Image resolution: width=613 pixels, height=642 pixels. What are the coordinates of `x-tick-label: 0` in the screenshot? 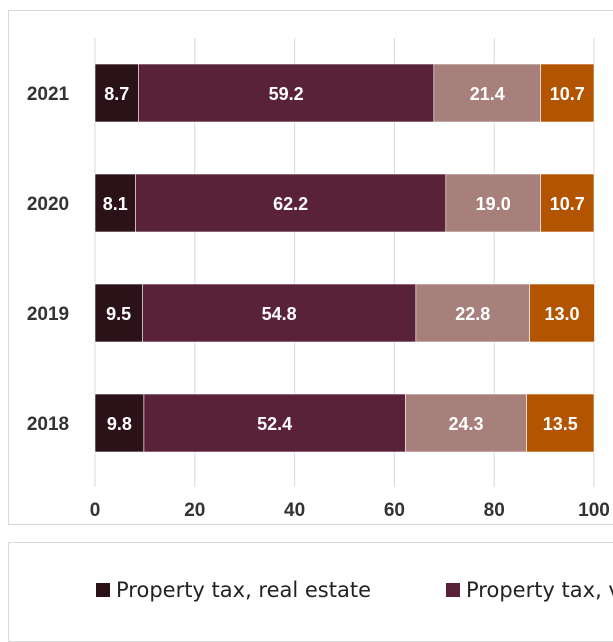 It's located at (95, 510).